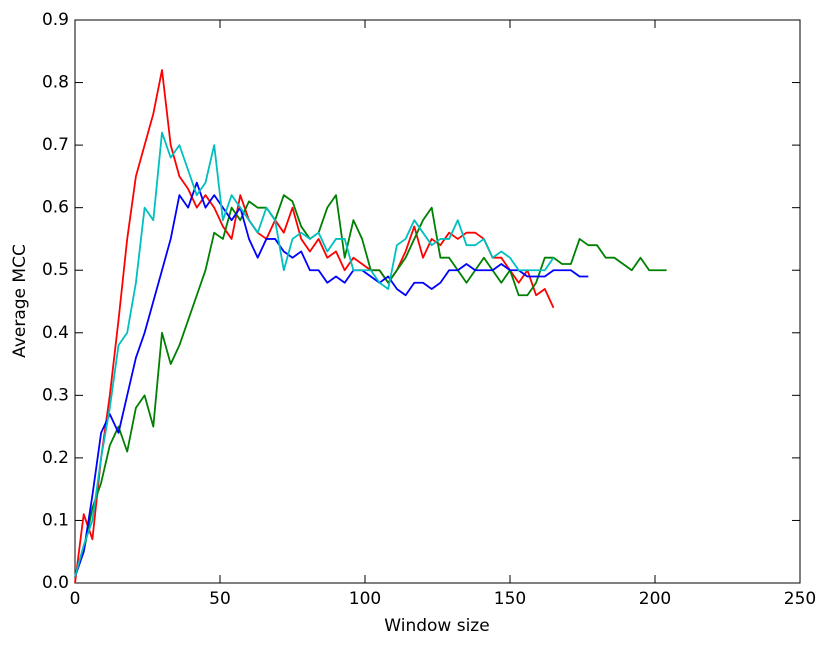 The image size is (830, 648). What do you see at coordinates (55, 333) in the screenshot?
I see `y-tick-label: 0.4` at bounding box center [55, 333].